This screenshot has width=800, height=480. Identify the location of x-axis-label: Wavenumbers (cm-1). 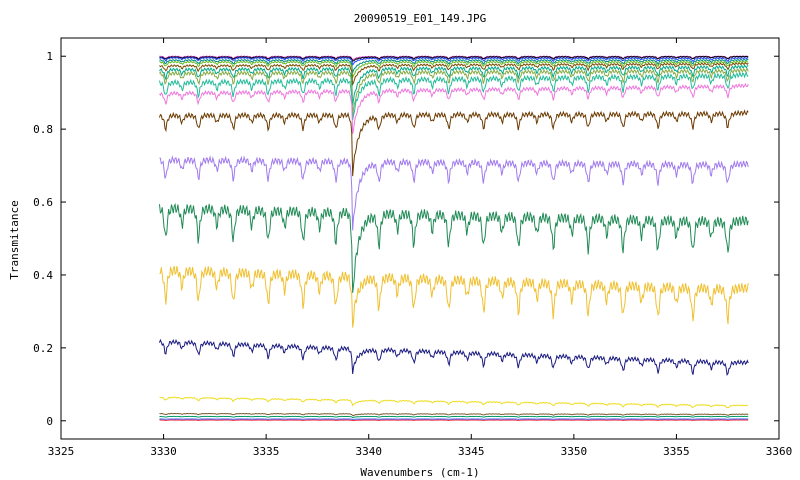
(419, 472).